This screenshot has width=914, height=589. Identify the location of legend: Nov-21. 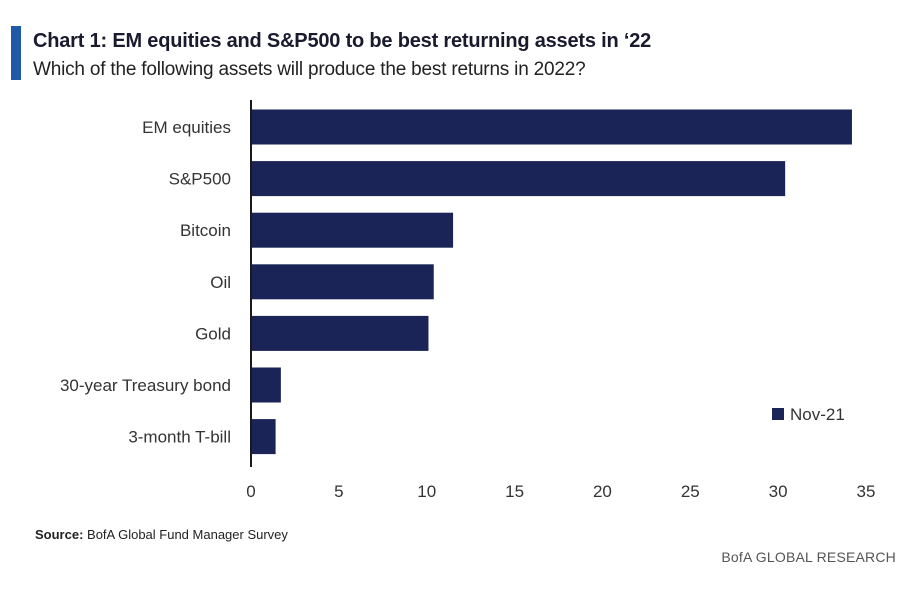
(808, 414).